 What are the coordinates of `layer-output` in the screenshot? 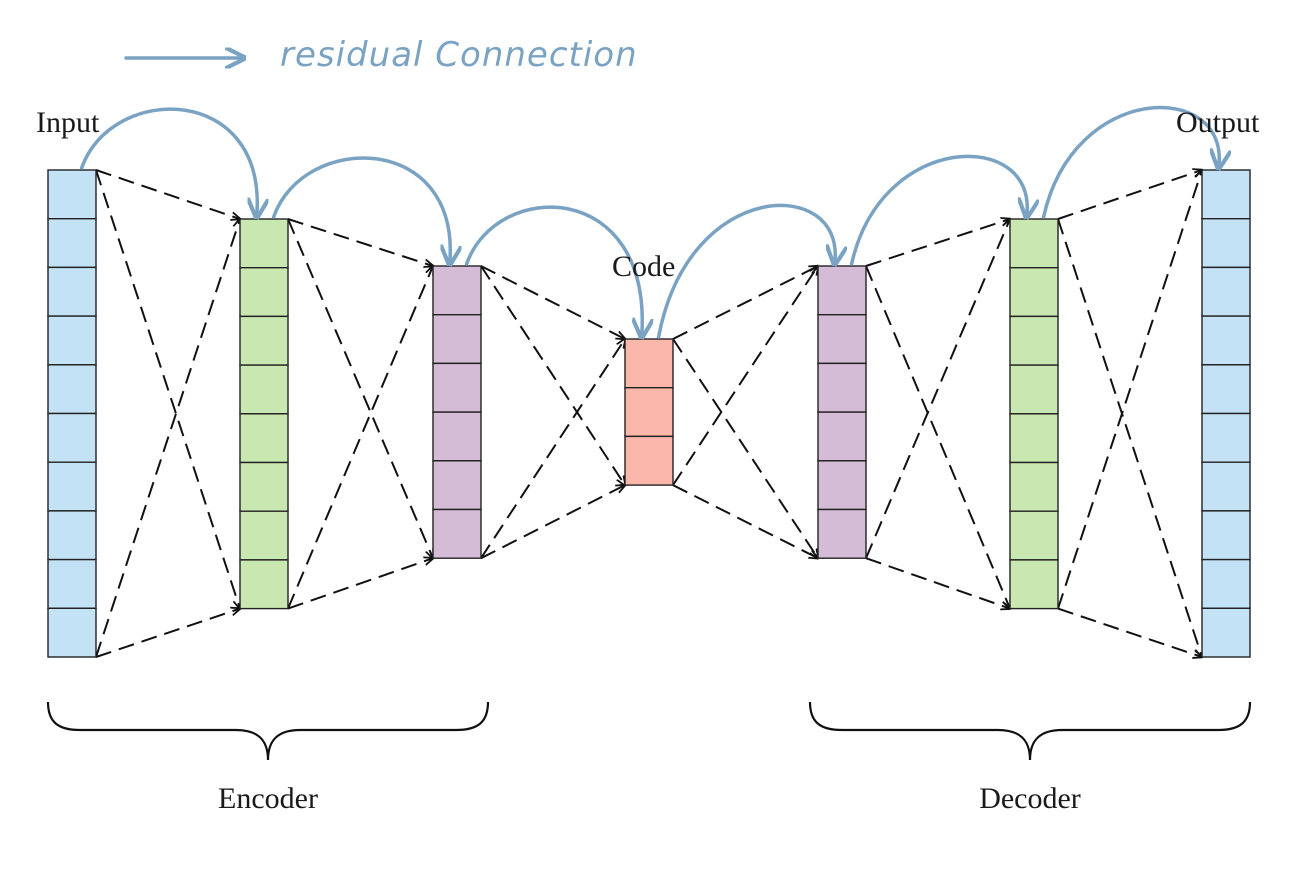 It's located at (1226, 413).